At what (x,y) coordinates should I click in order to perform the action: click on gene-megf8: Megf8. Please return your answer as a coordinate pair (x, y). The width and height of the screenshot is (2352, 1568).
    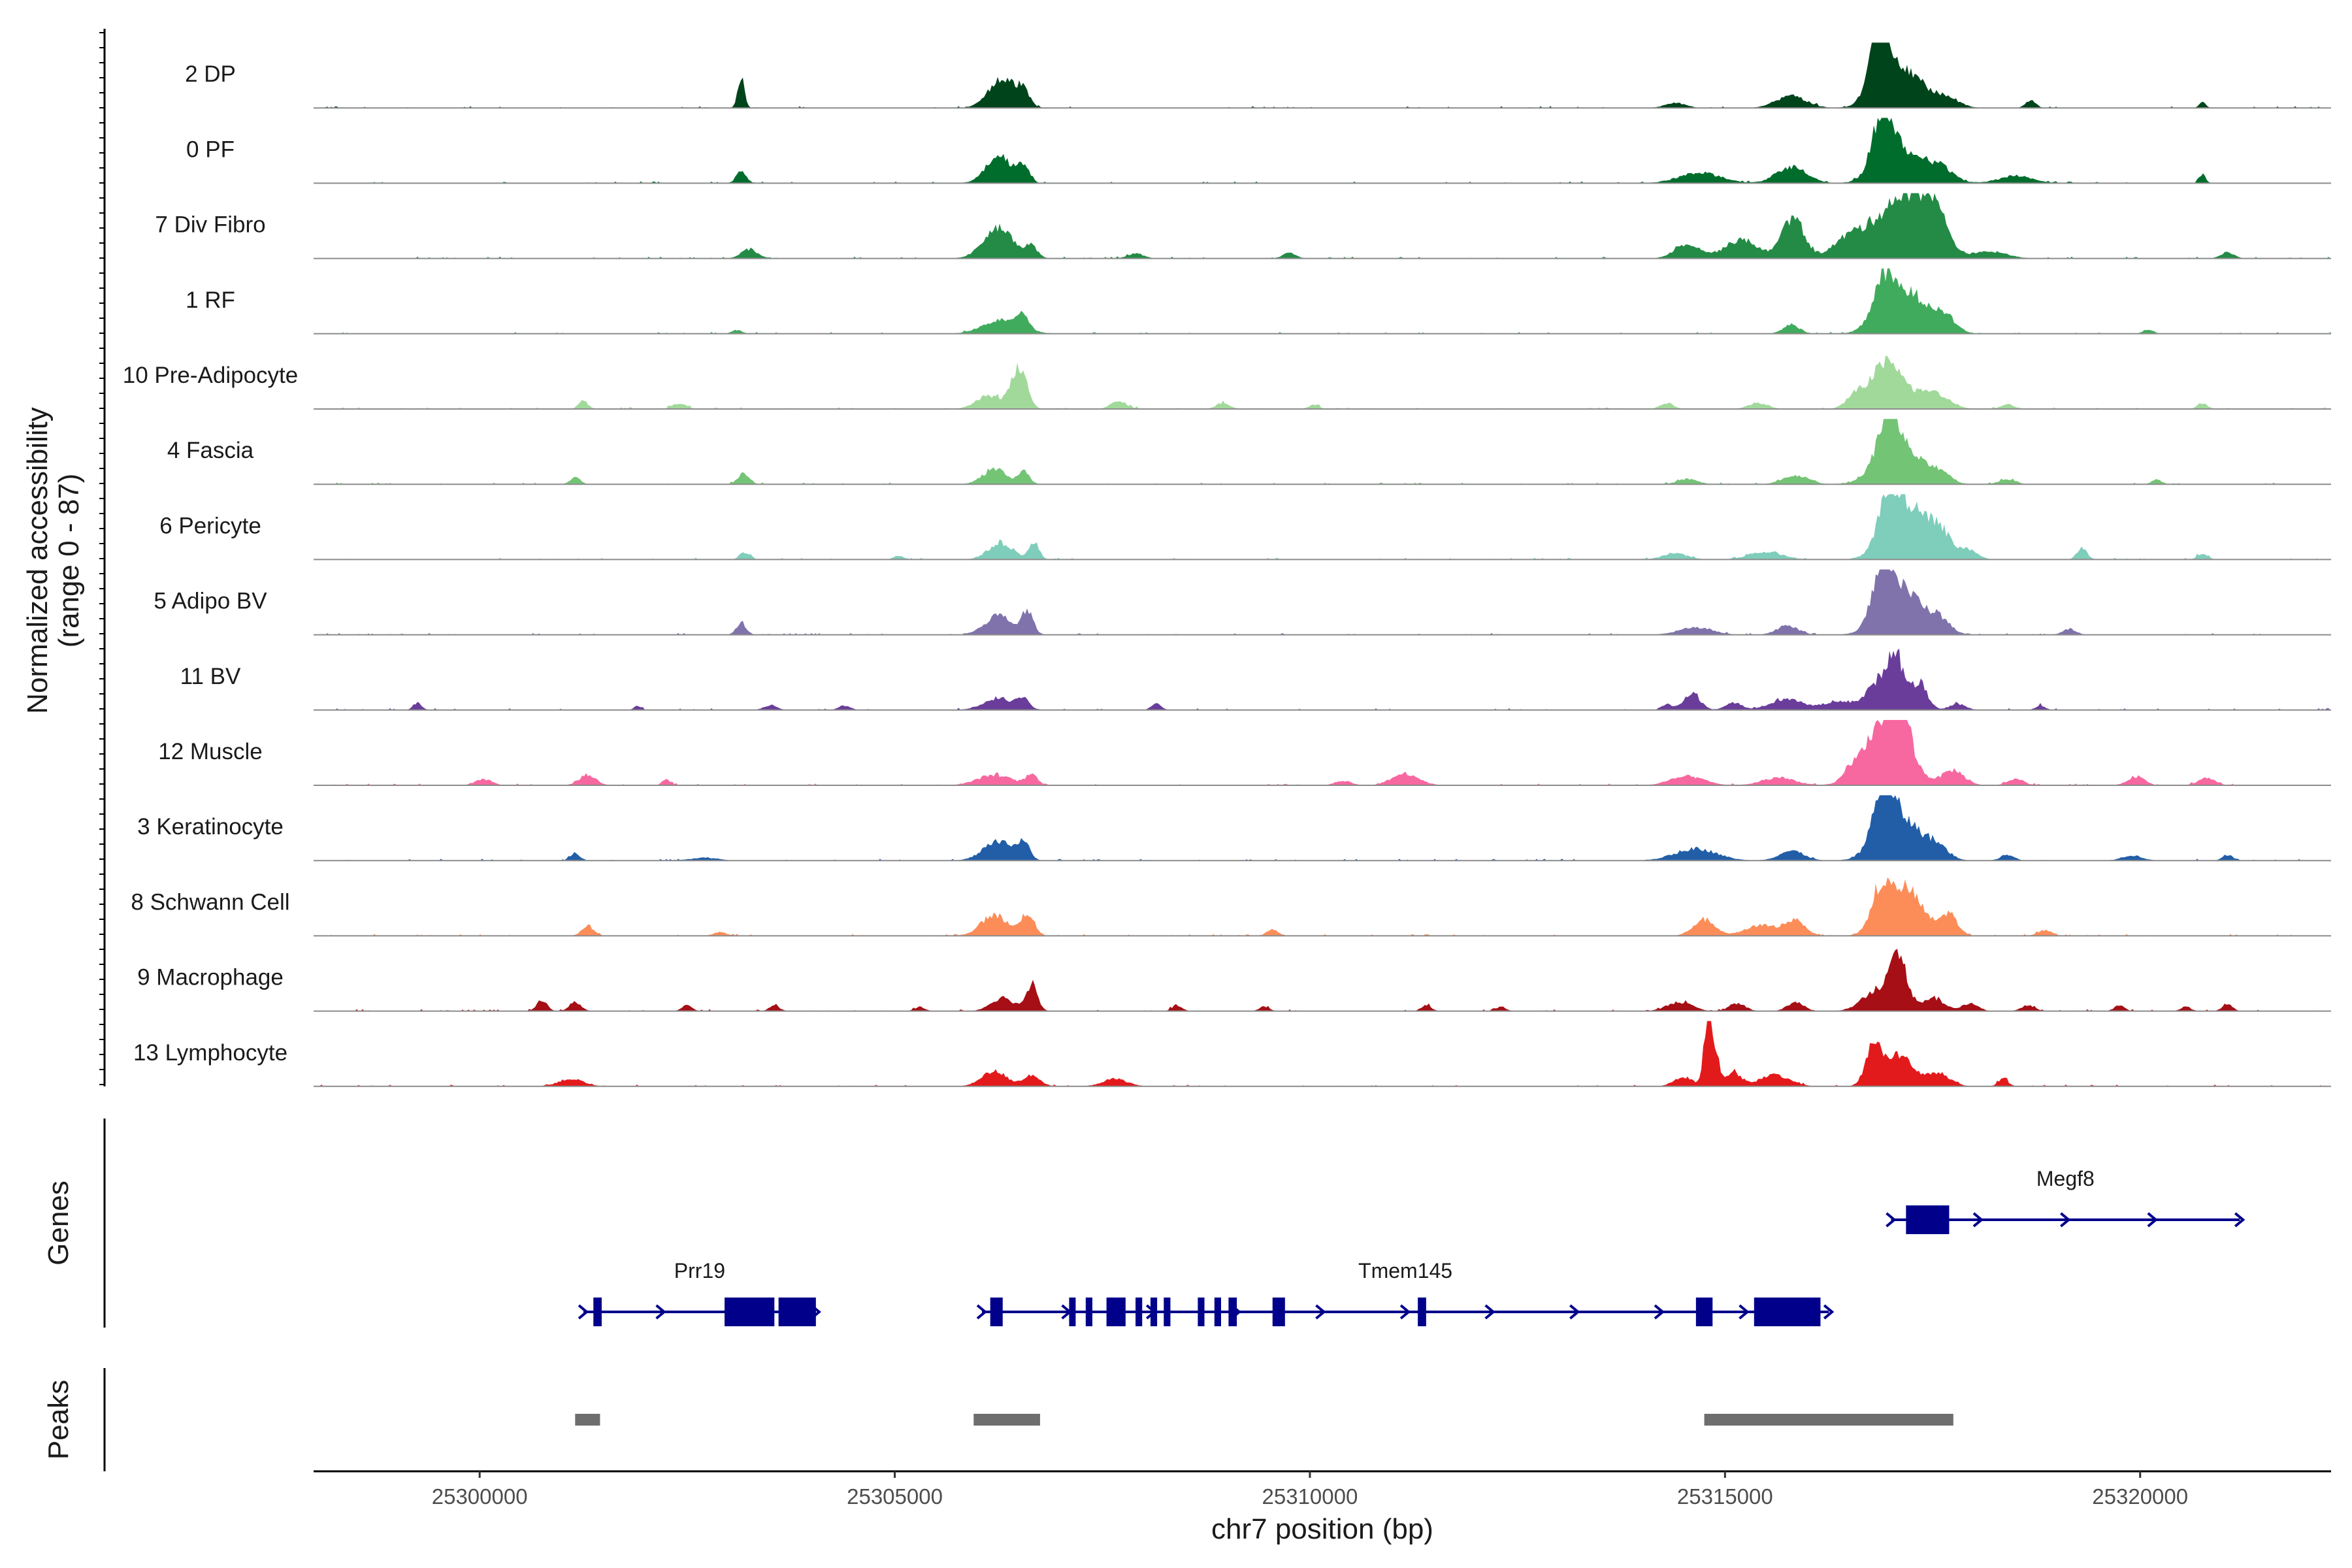
    Looking at the image, I should click on (2066, 1200).